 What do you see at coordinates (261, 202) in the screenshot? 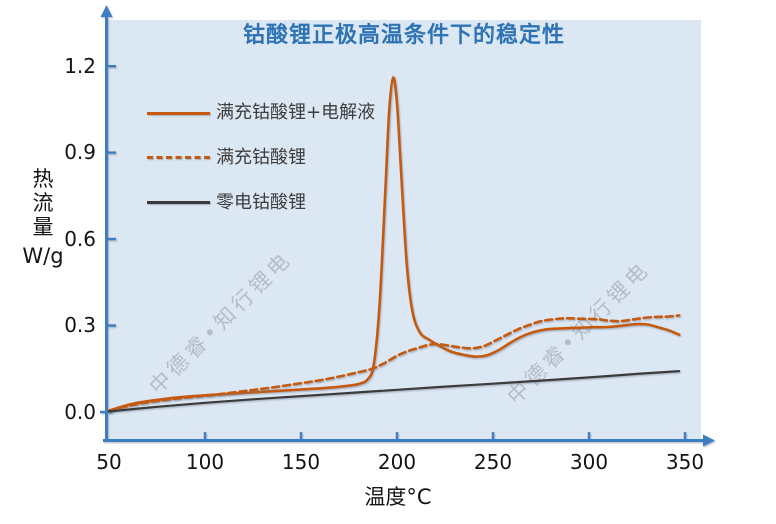
I see `legend-label: 零电钴酸锂` at bounding box center [261, 202].